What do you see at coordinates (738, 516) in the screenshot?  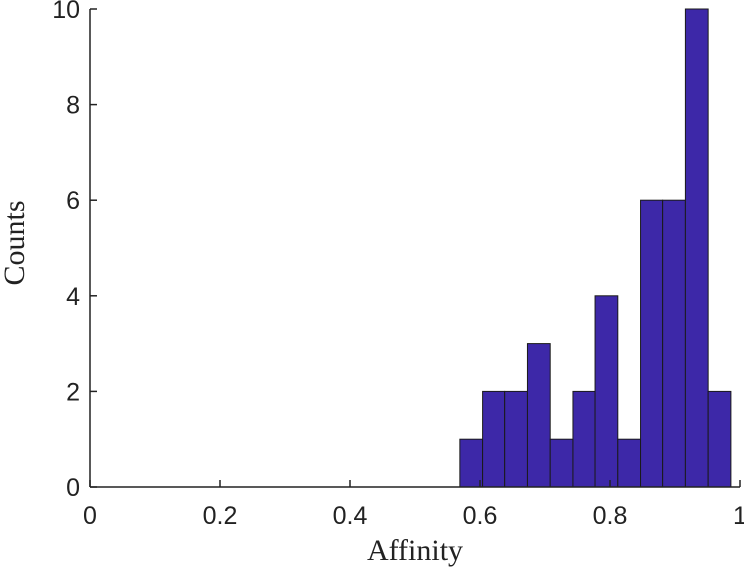 I see `x-tick-label: 1` at bounding box center [738, 516].